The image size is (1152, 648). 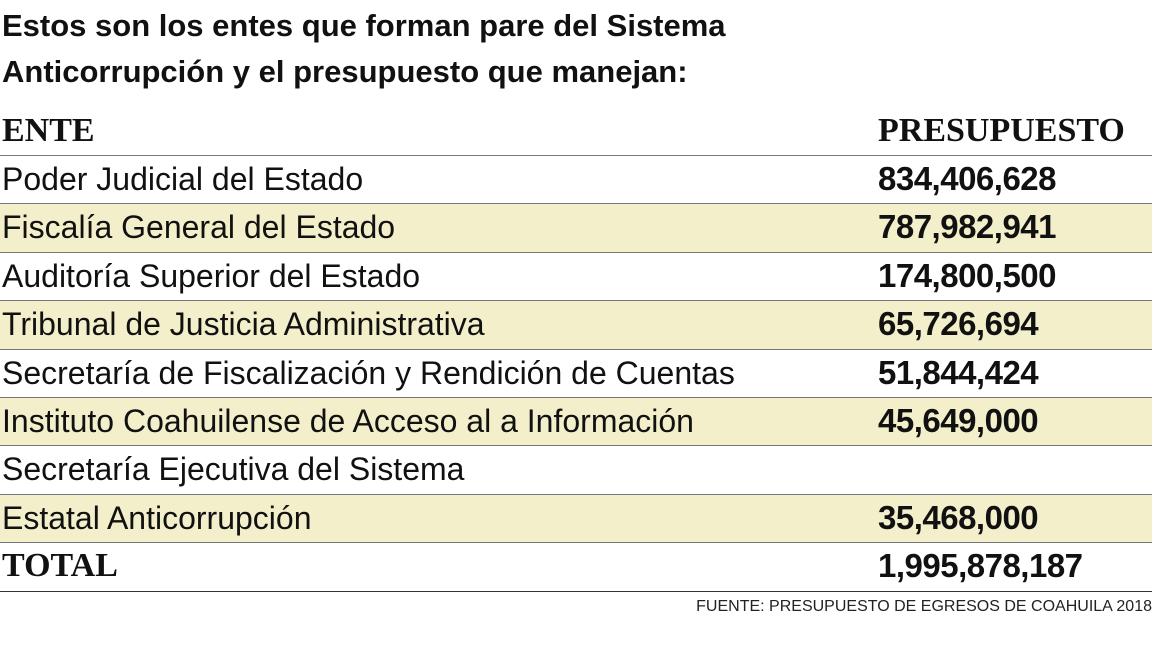 What do you see at coordinates (967, 178) in the screenshot?
I see `amount: 834,406,628` at bounding box center [967, 178].